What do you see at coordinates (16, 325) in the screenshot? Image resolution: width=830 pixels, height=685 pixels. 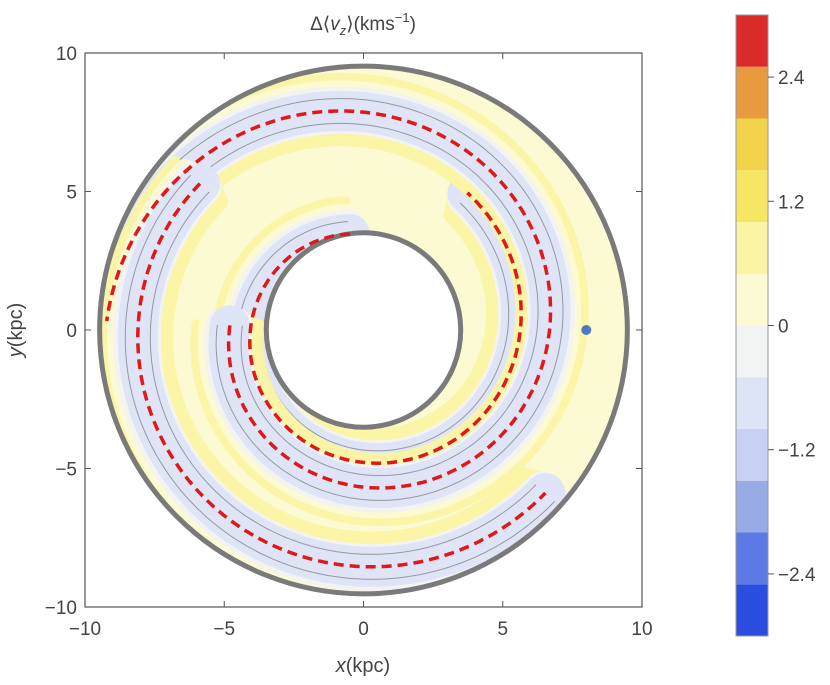 I see `y-axis-unit: (kpc)` at bounding box center [16, 325].